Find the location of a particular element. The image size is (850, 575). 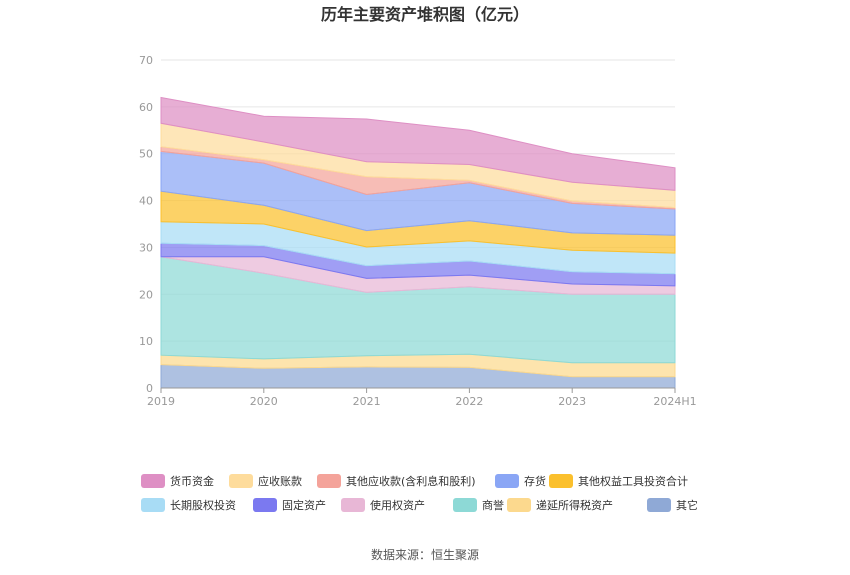

legend-item: 固定资产 is located at coordinates (289, 505).